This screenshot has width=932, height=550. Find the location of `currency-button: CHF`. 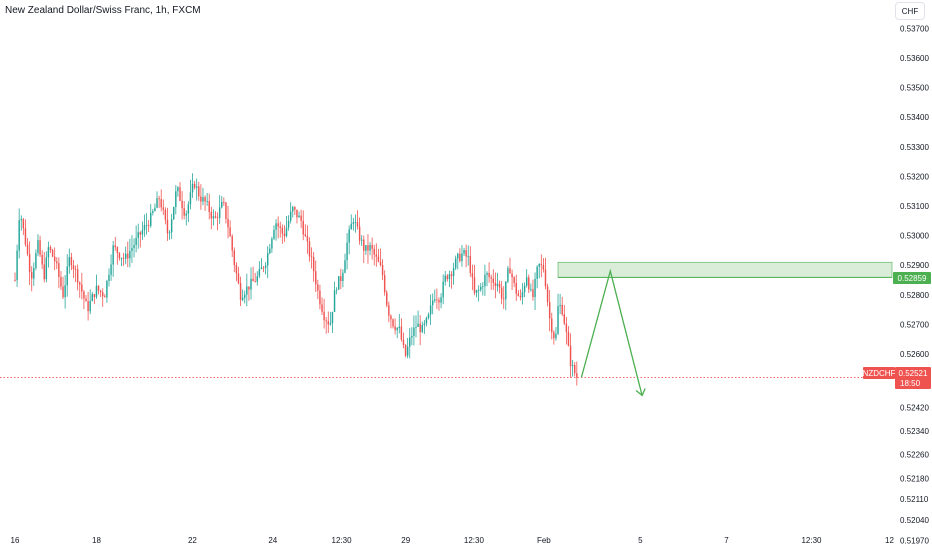

currency-button: CHF is located at coordinates (910, 11).